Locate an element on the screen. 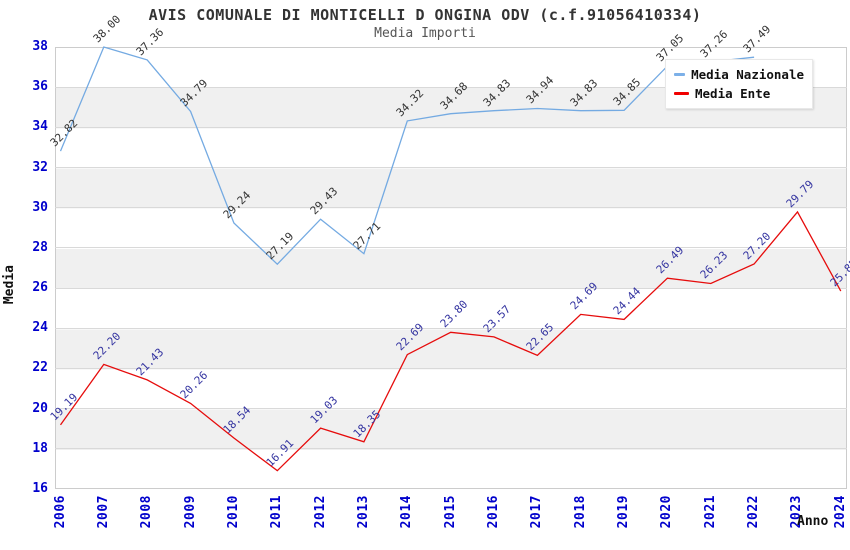  x-tick-2018: 2018 is located at coordinates (580, 512).